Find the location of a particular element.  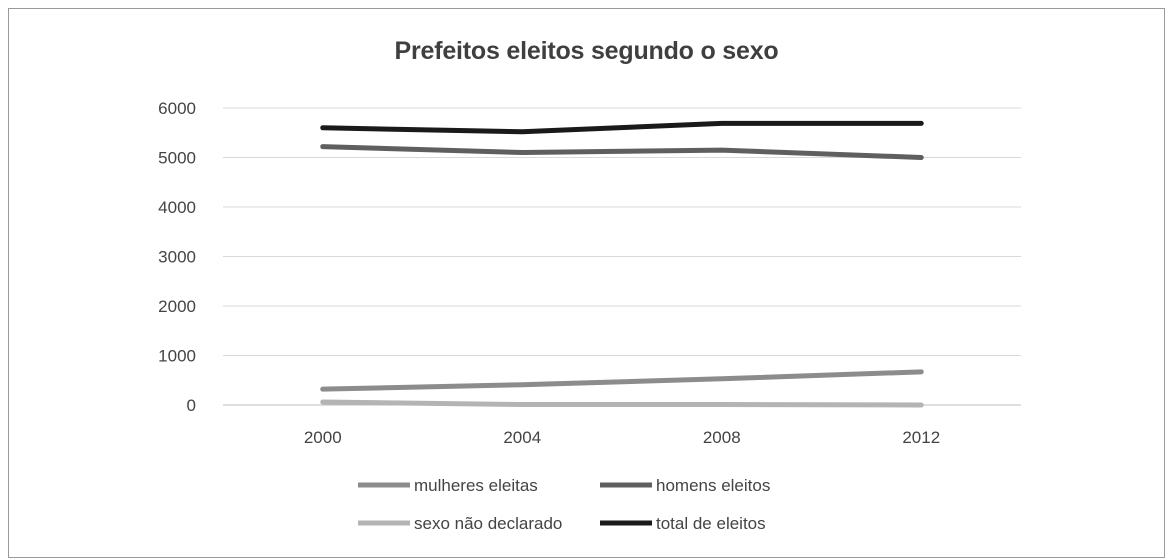

series-line-total-de-eleitos is located at coordinates (622, 127).